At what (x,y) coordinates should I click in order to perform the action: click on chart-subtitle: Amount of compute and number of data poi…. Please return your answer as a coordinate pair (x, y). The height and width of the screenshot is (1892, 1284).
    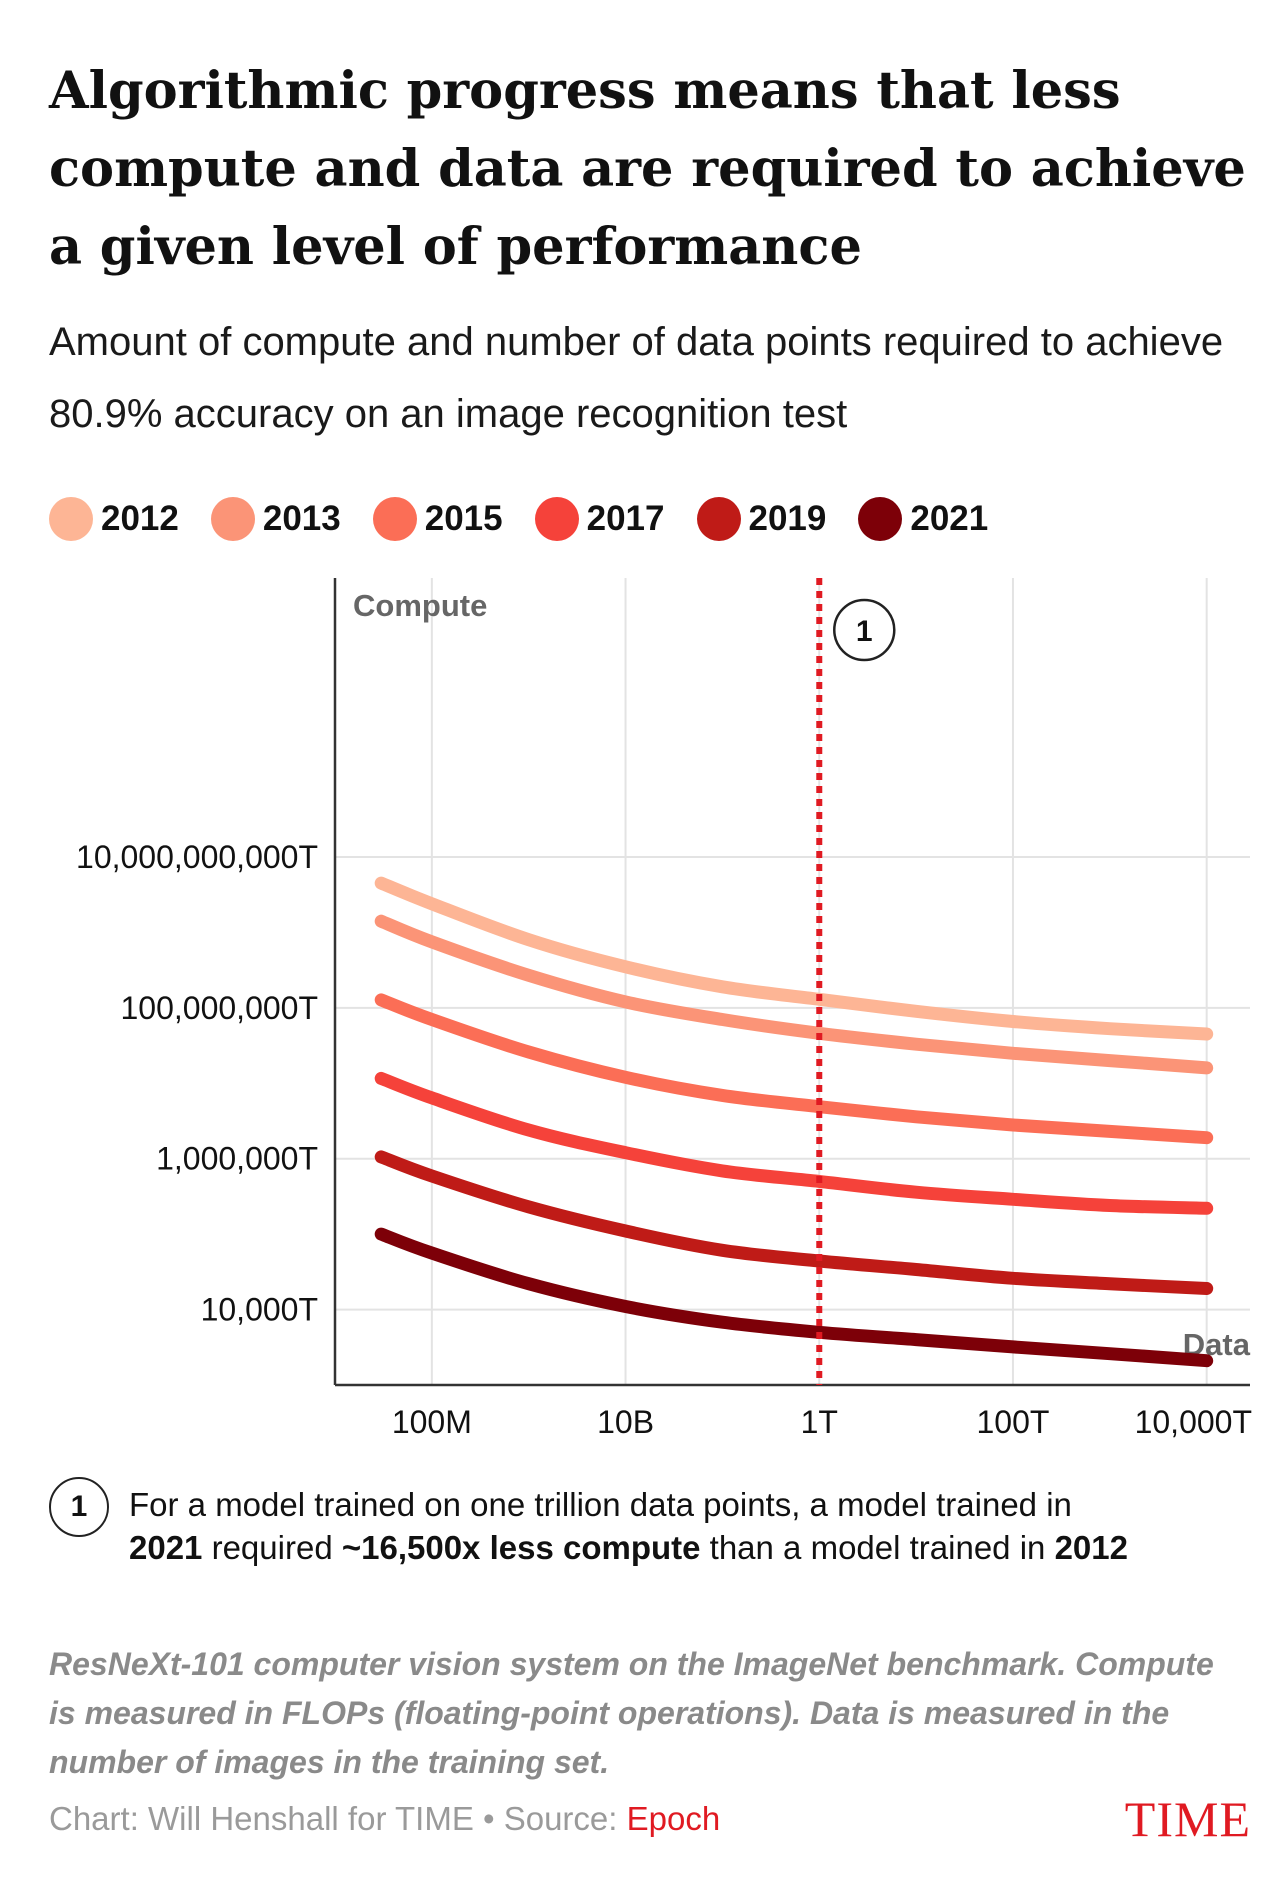
    Looking at the image, I should click on (636, 378).